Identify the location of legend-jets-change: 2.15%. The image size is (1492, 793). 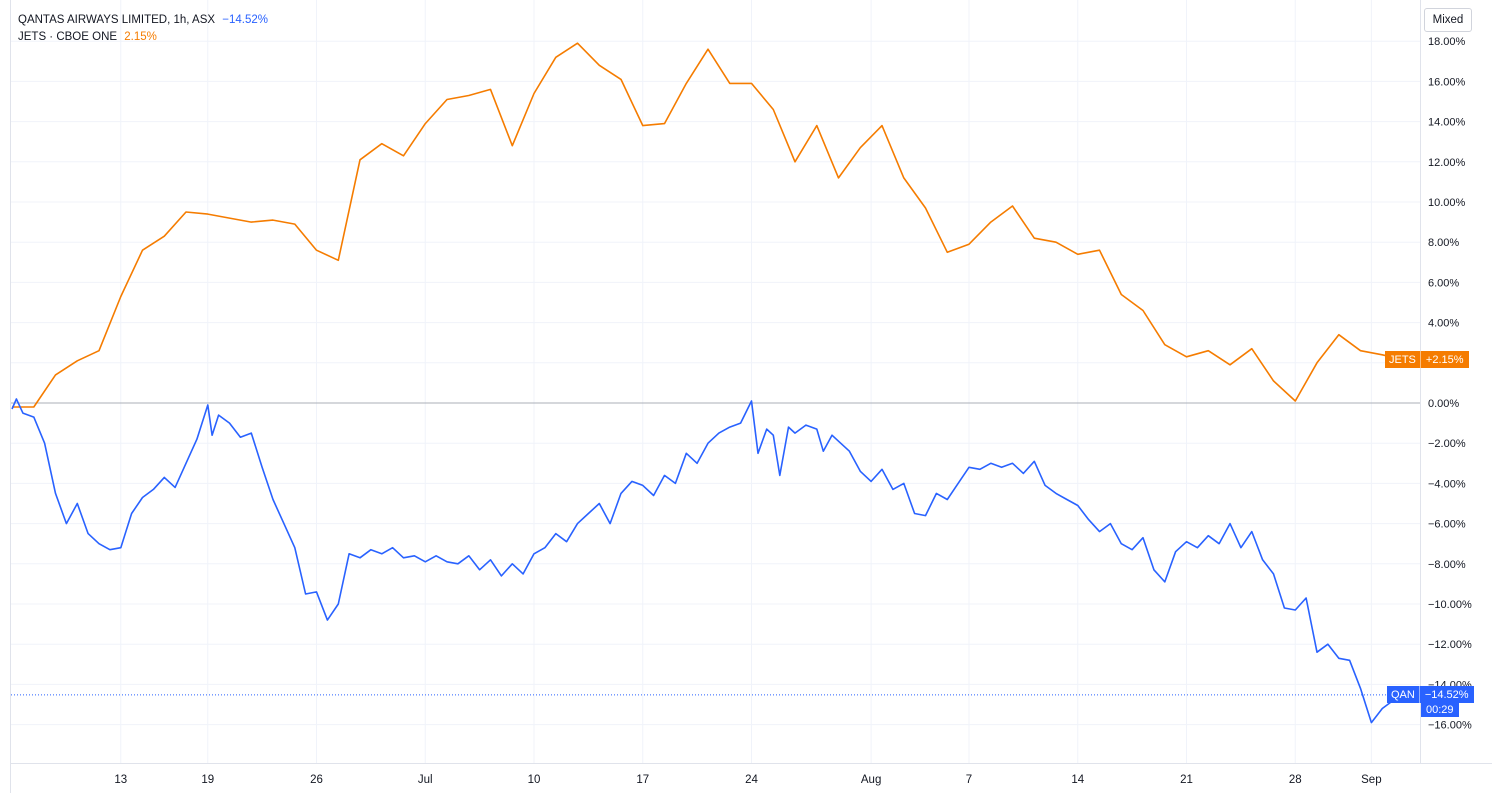
(140, 37).